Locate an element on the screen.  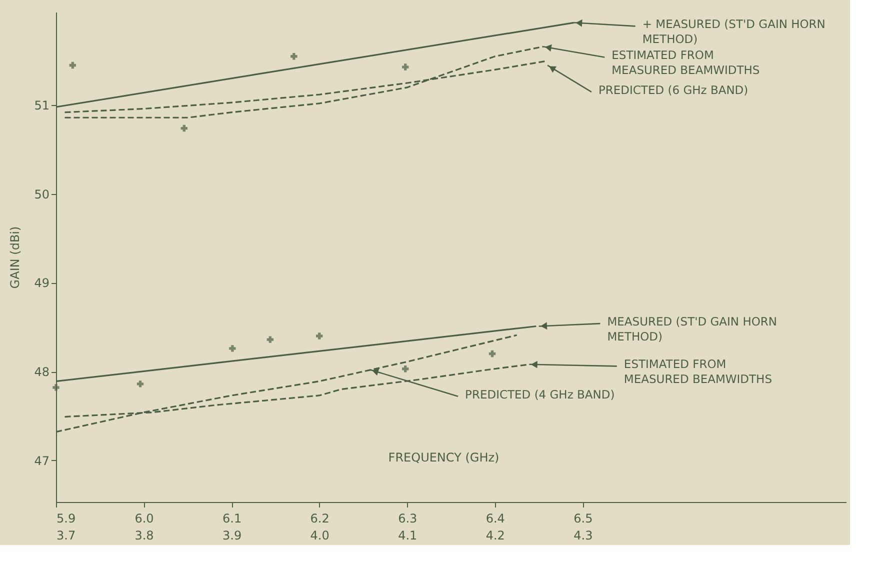
annotation: PREDICTED (4 GHz BAND) is located at coordinates (540, 394).